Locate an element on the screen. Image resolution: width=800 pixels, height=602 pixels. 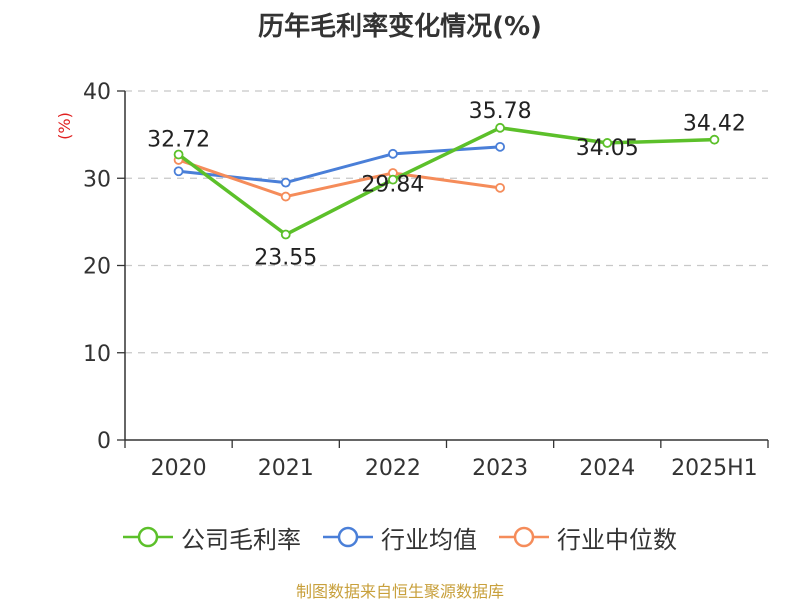
data-label: 23.55 is located at coordinates (285, 258).